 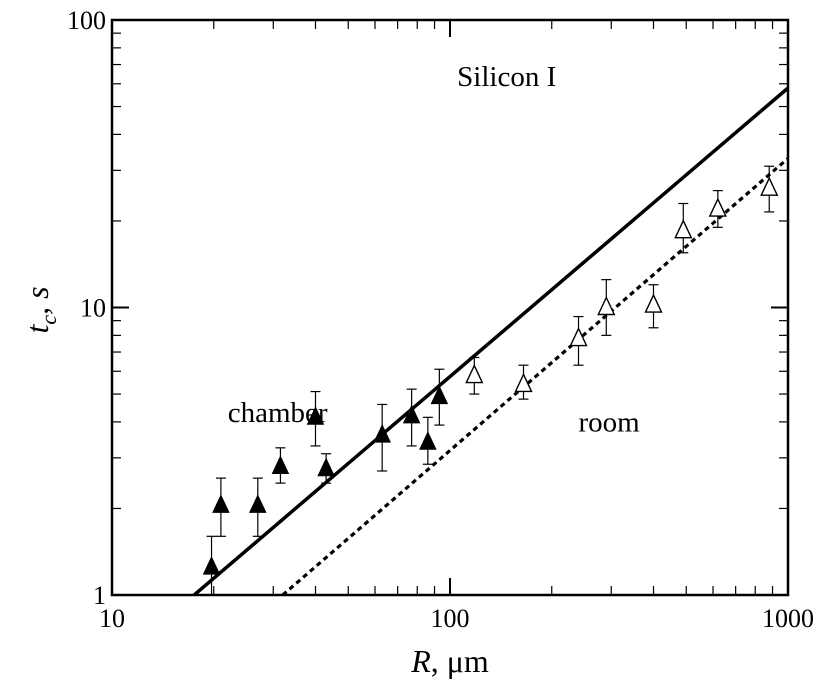 I want to click on y-axis-title-unit: , s, so click(x=37, y=300).